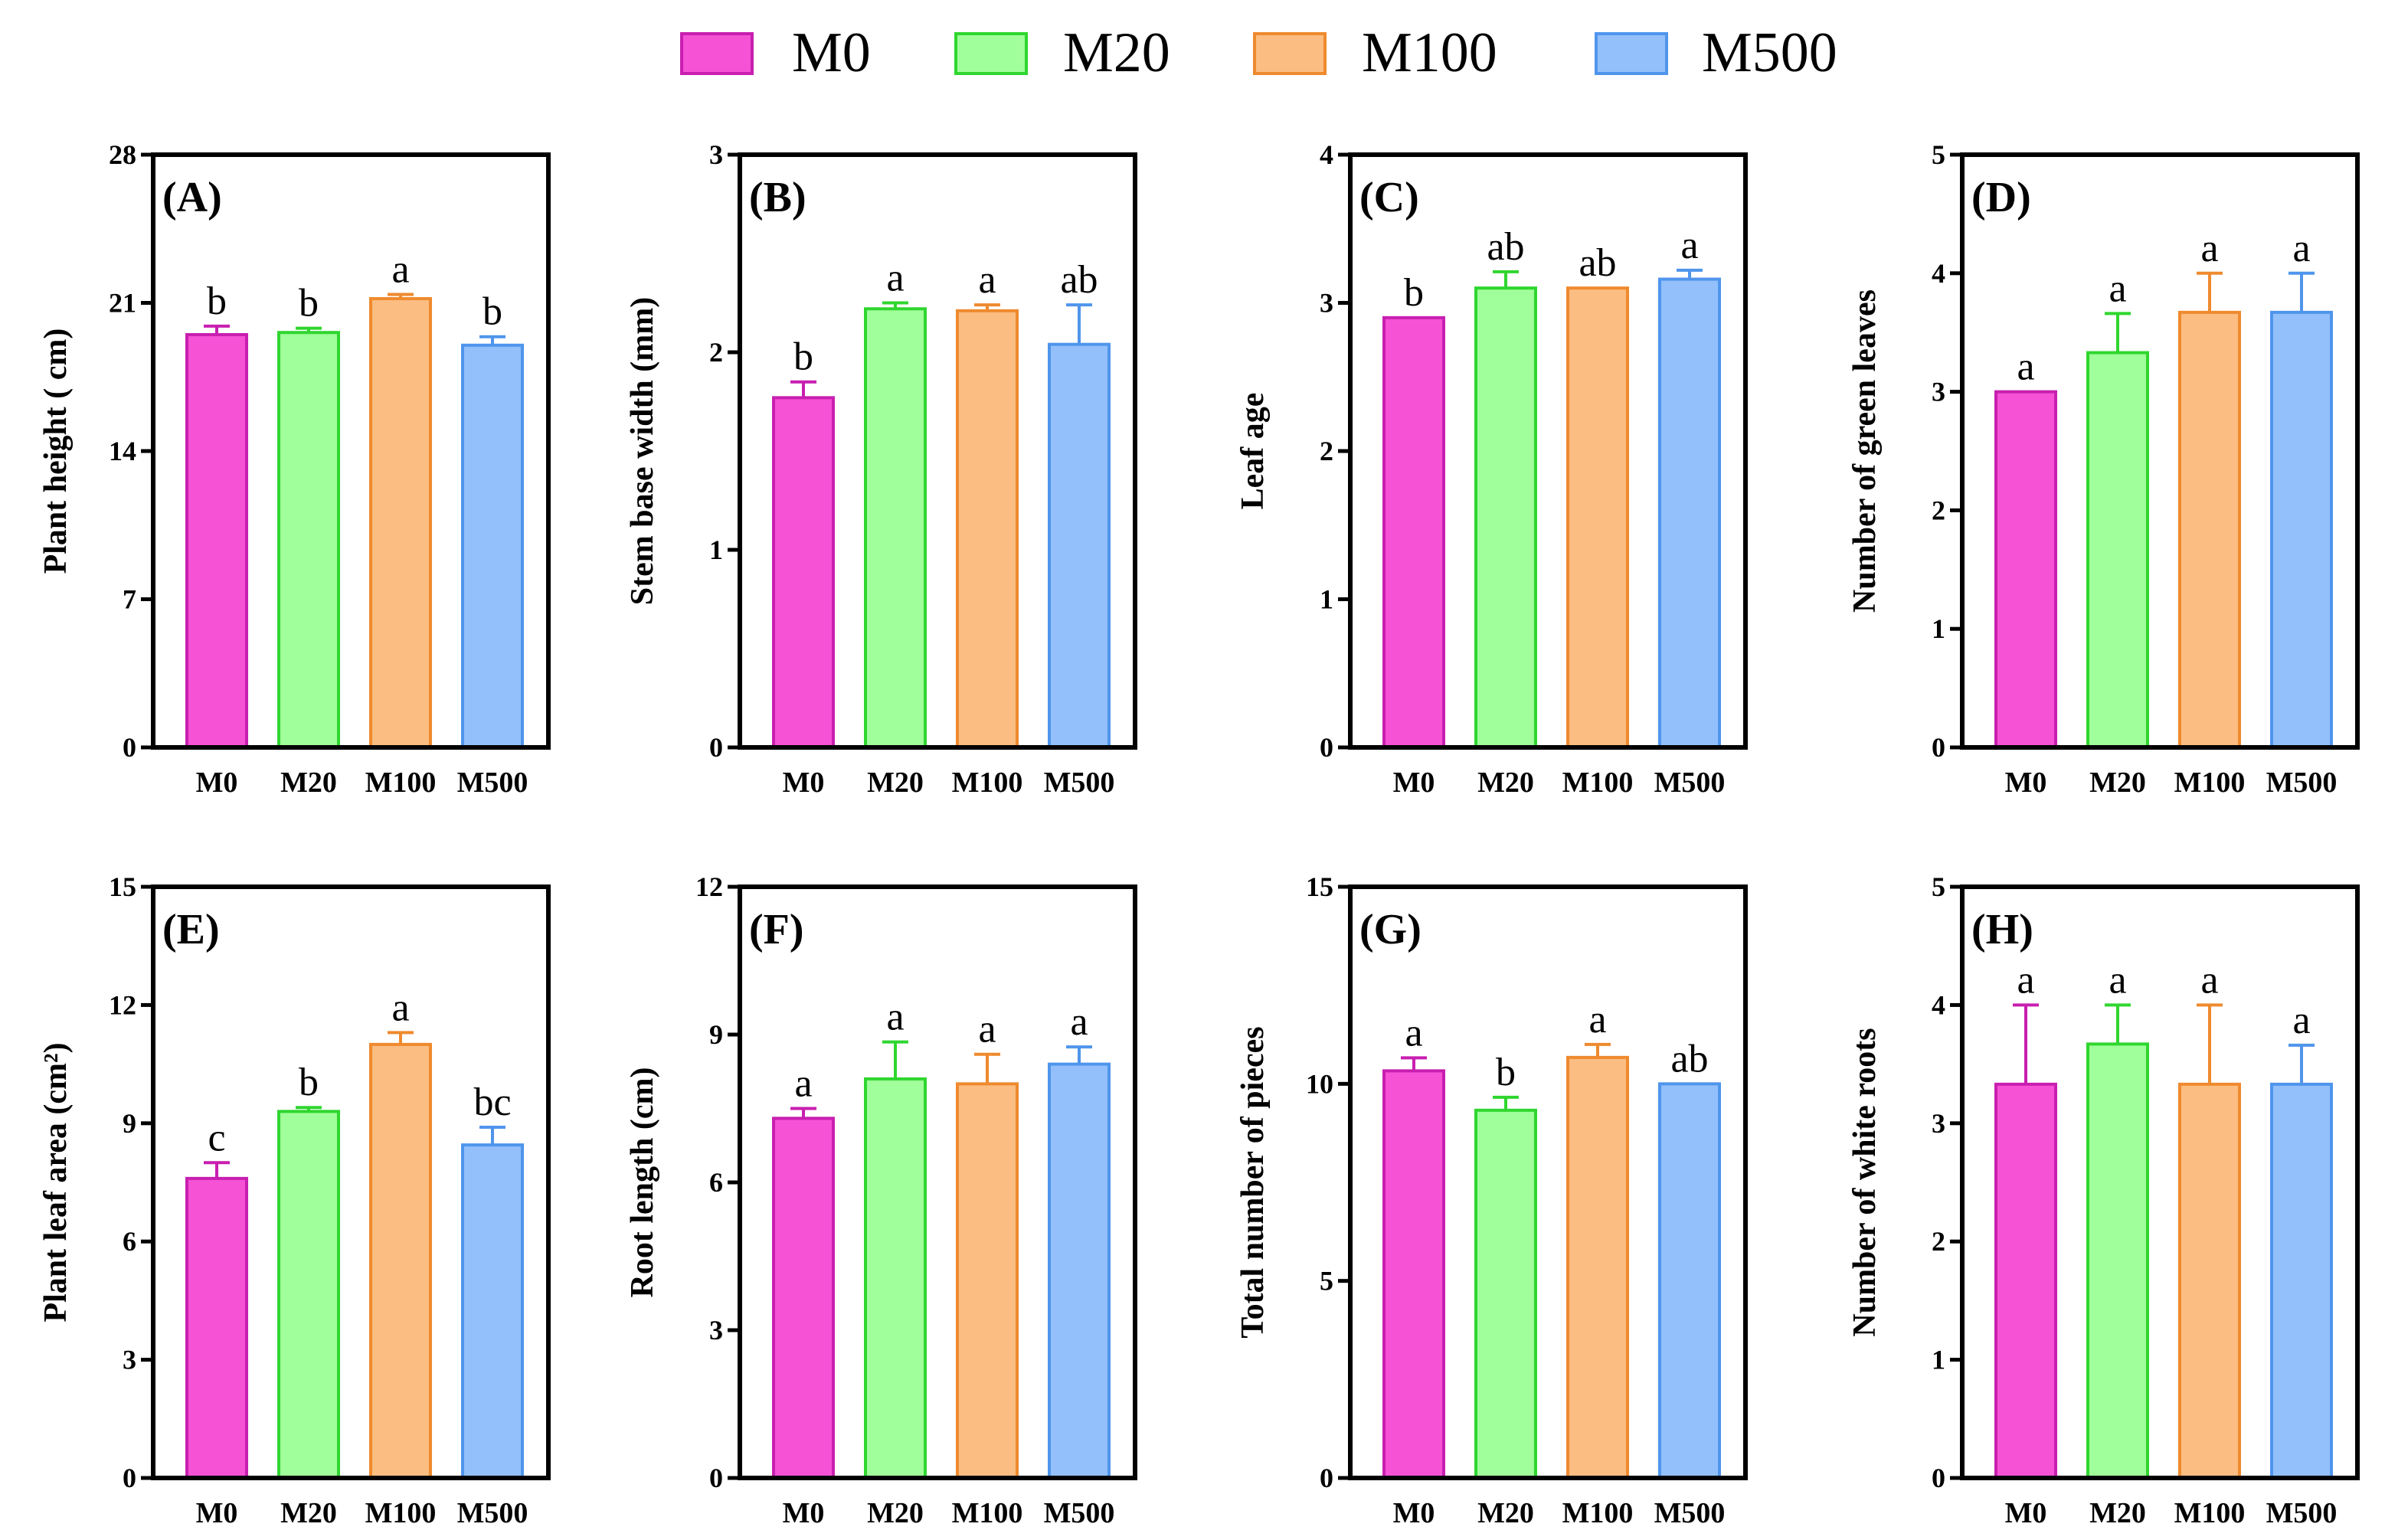  I want to click on y-tick-label: 14, so click(122, 451).